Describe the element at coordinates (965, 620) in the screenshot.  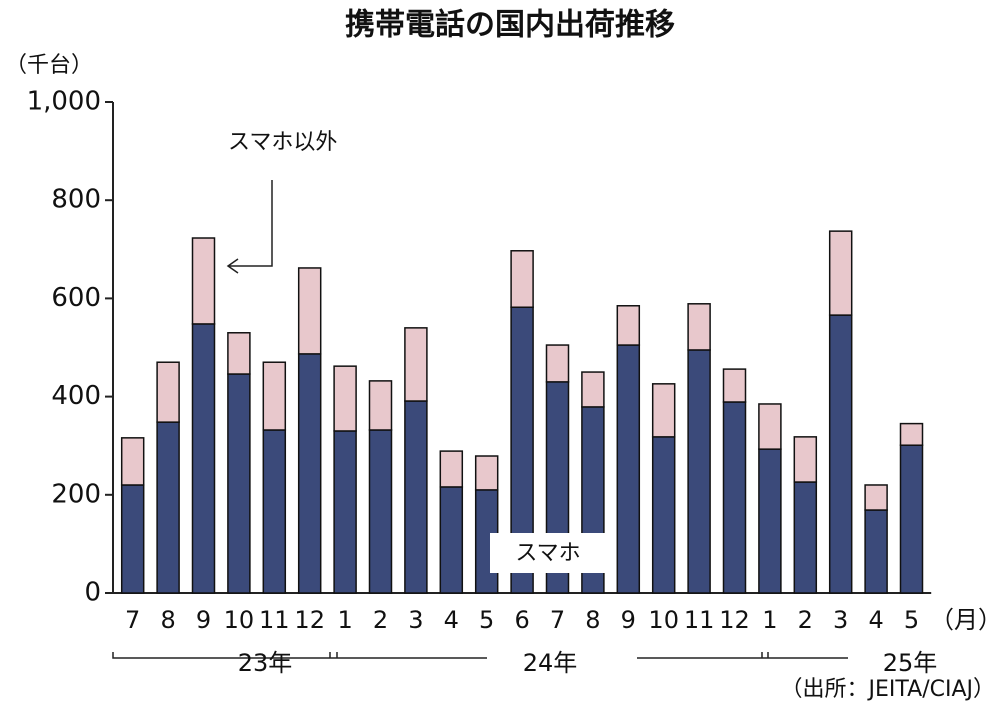
I see `x-unit: （月）` at that location.